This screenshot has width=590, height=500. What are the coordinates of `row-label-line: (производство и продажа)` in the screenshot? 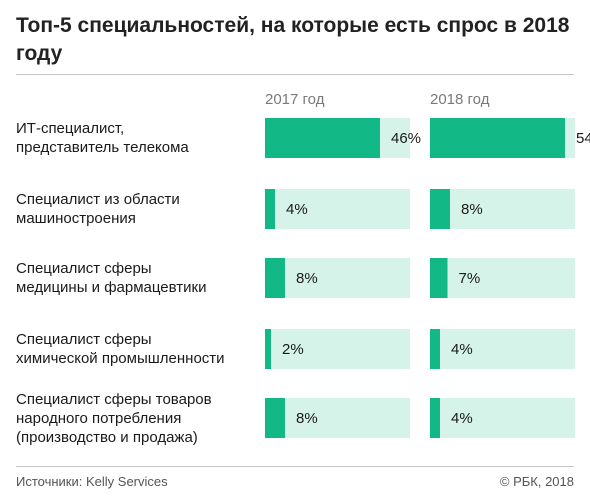 It's located at (107, 437).